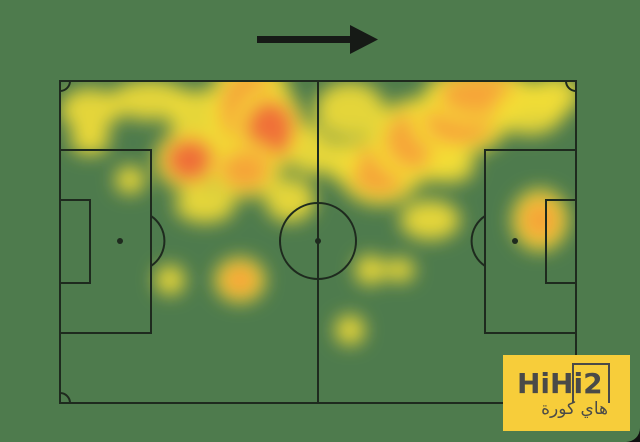 Image resolution: width=640 pixels, height=442 pixels. Describe the element at coordinates (120, 241) in the screenshot. I see `left-penalty-spot` at that location.